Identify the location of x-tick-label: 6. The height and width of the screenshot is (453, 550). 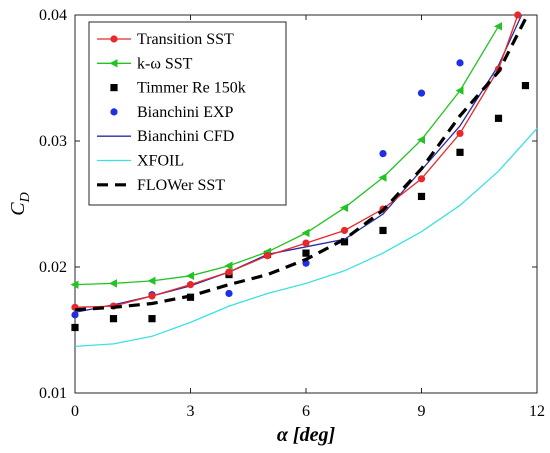
(306, 411).